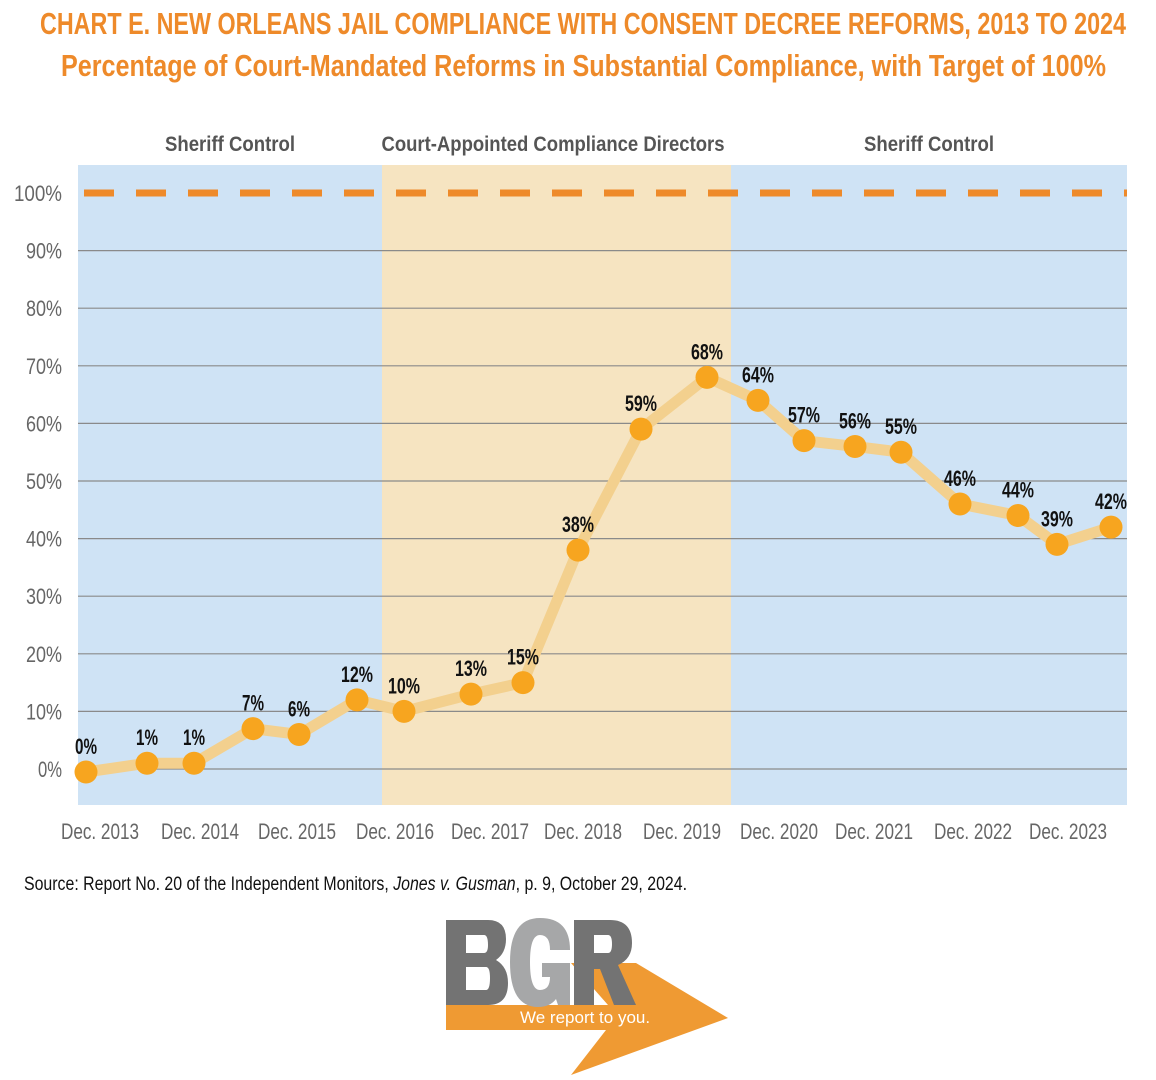 The width and height of the screenshot is (1156, 1080). What do you see at coordinates (44, 251) in the screenshot?
I see `y-tick-label: 90%` at bounding box center [44, 251].